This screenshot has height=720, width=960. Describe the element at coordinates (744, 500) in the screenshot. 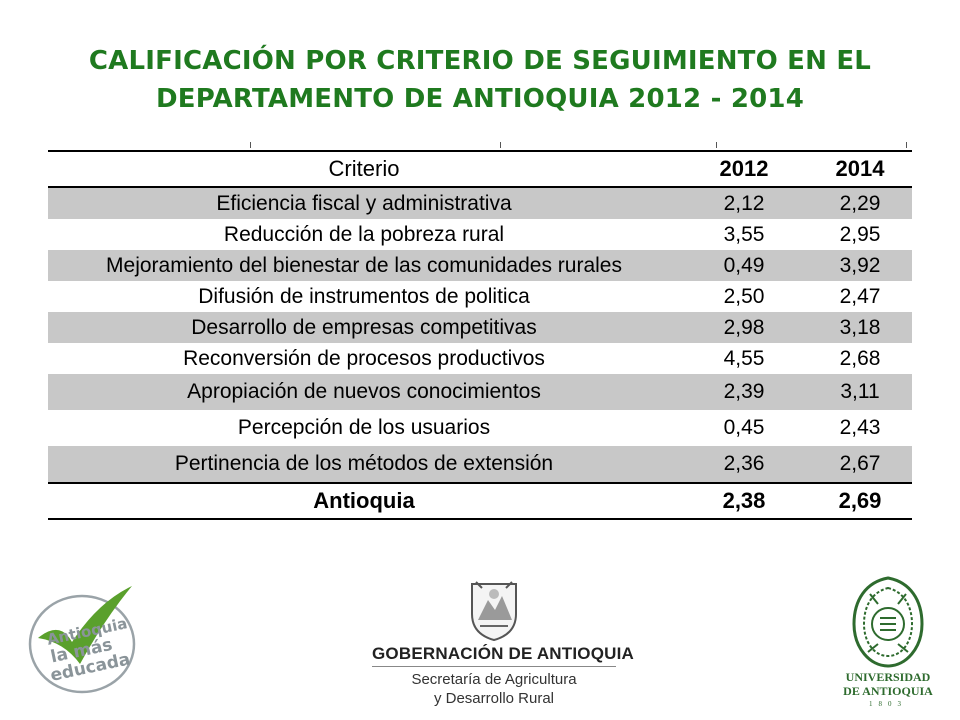

I see `total-value-2012: 2,38` at that location.